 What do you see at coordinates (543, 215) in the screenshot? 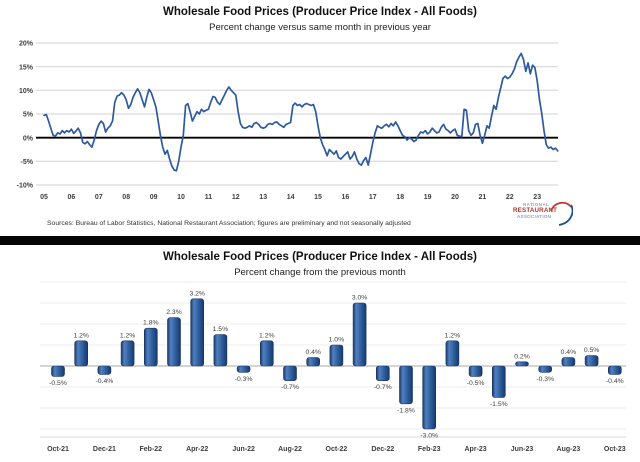
I see `nra-logo: NATIONAL RESTAURANT ASSOCIATION` at bounding box center [543, 215].